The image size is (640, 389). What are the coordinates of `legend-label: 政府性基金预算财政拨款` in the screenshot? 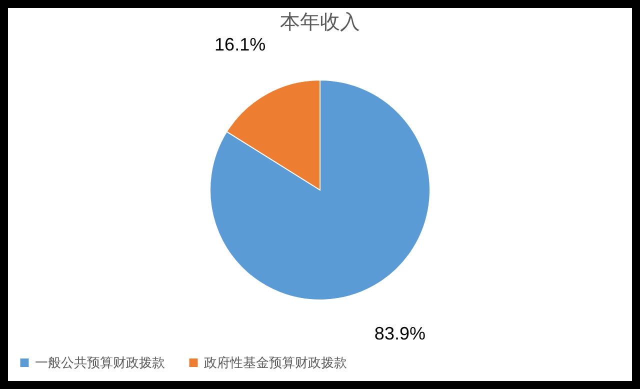 It's located at (275, 362).